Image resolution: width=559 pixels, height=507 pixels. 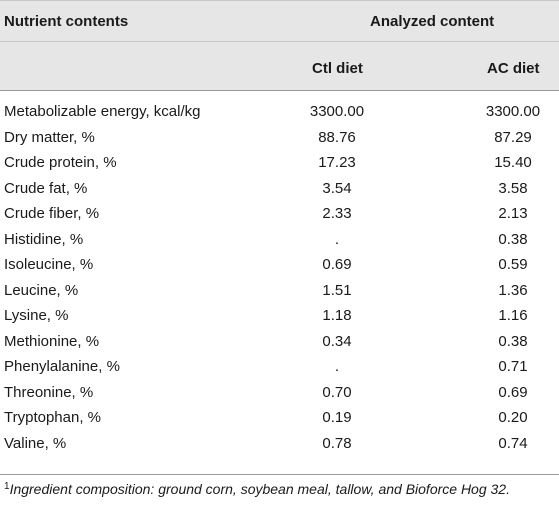 I want to click on ac-diet-value: 0.20, so click(x=513, y=417).